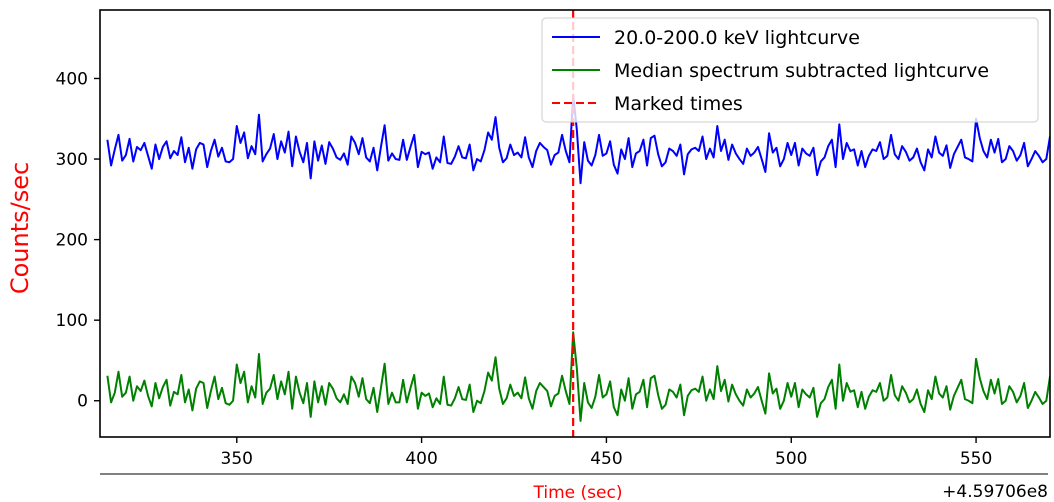 This screenshot has width=1054, height=502. Describe the element at coordinates (578, 492) in the screenshot. I see `x-axis-label: Time (sec)` at that location.